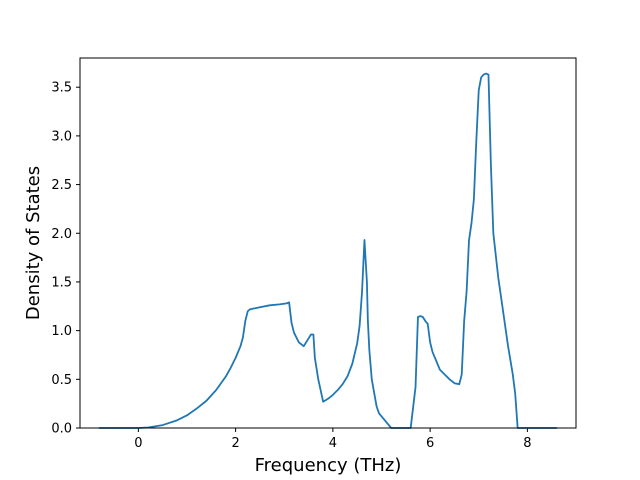  Describe the element at coordinates (430, 443) in the screenshot. I see `x-tick-label: 6` at that location.